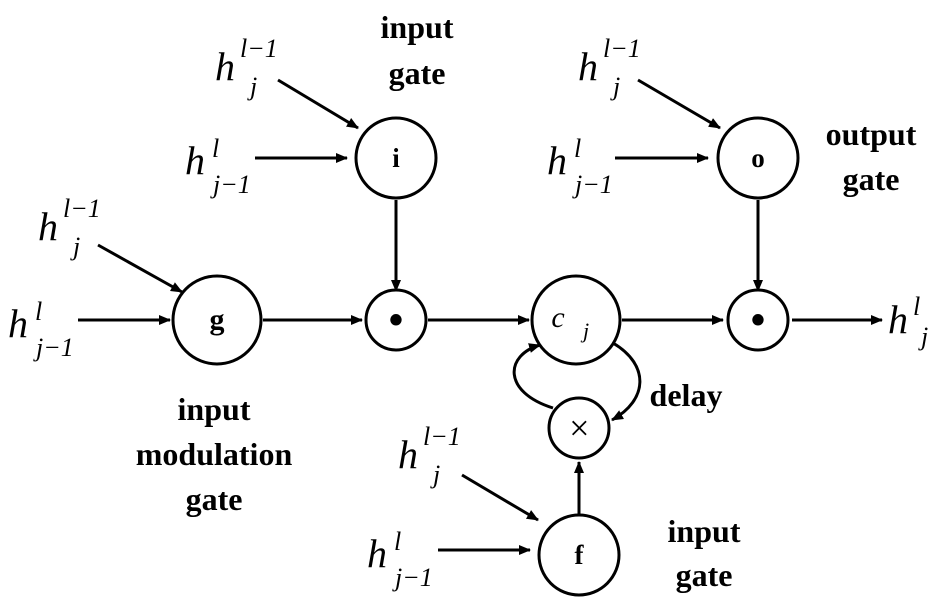 Image resolution: width=944 pixels, height=614 pixels. What do you see at coordinates (576, 320) in the screenshot?
I see `node-cell` at bounding box center [576, 320].